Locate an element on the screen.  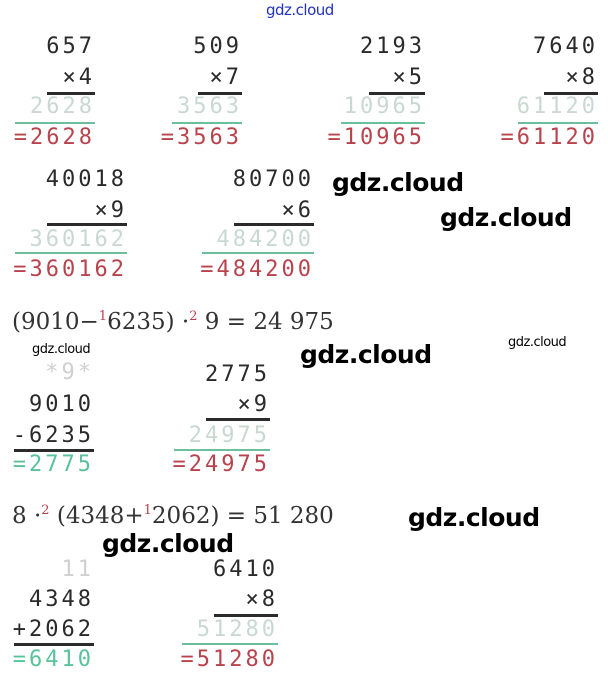
watermark-top: gdz.cloud is located at coordinates (300, 10).